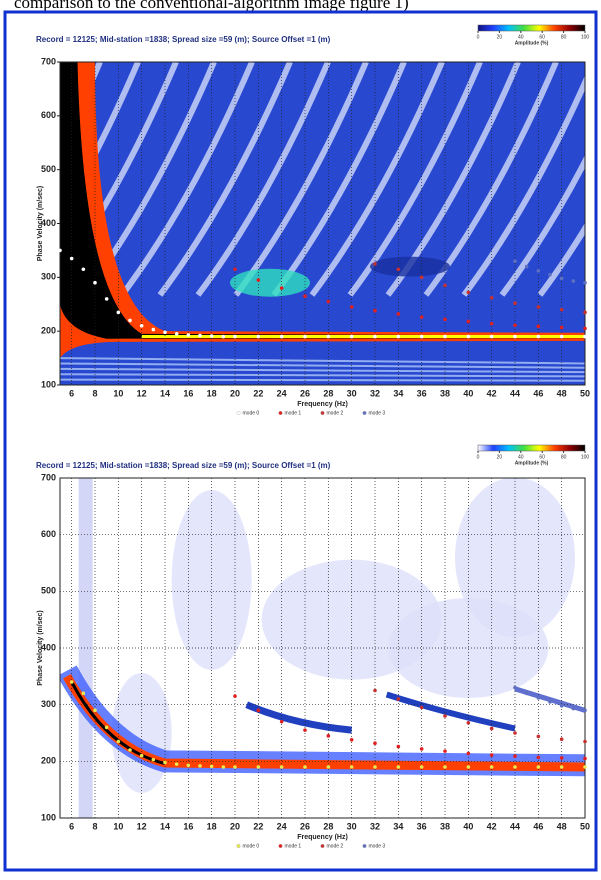 This screenshot has width=601, height=880. What do you see at coordinates (538, 393) in the screenshot?
I see `x-tick-label: 46` at bounding box center [538, 393].